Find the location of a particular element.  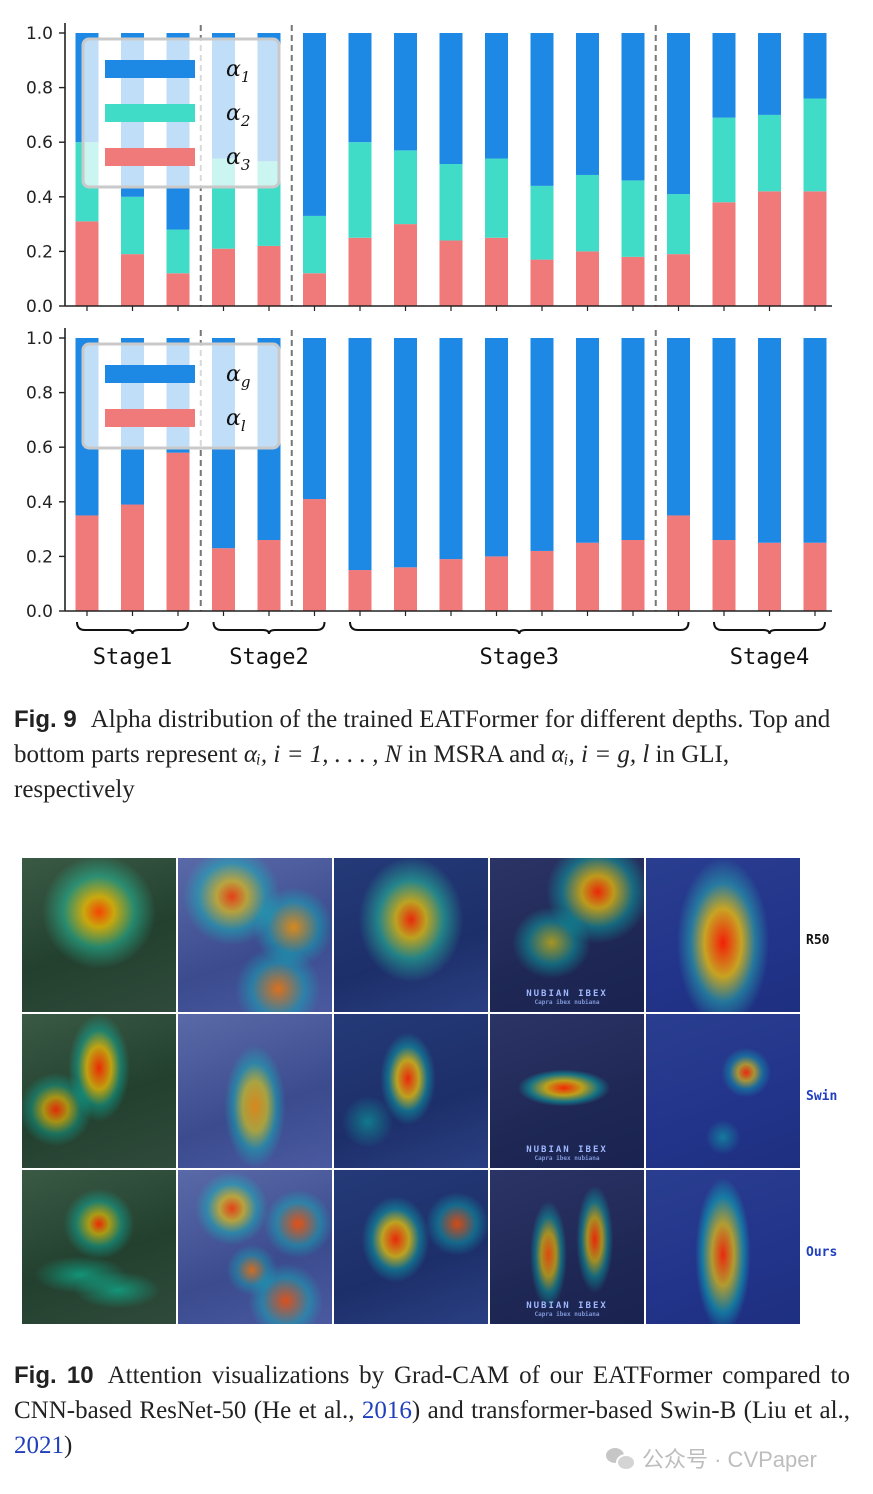

y-tick-label-bottom-0: 0.0 is located at coordinates (39, 612).